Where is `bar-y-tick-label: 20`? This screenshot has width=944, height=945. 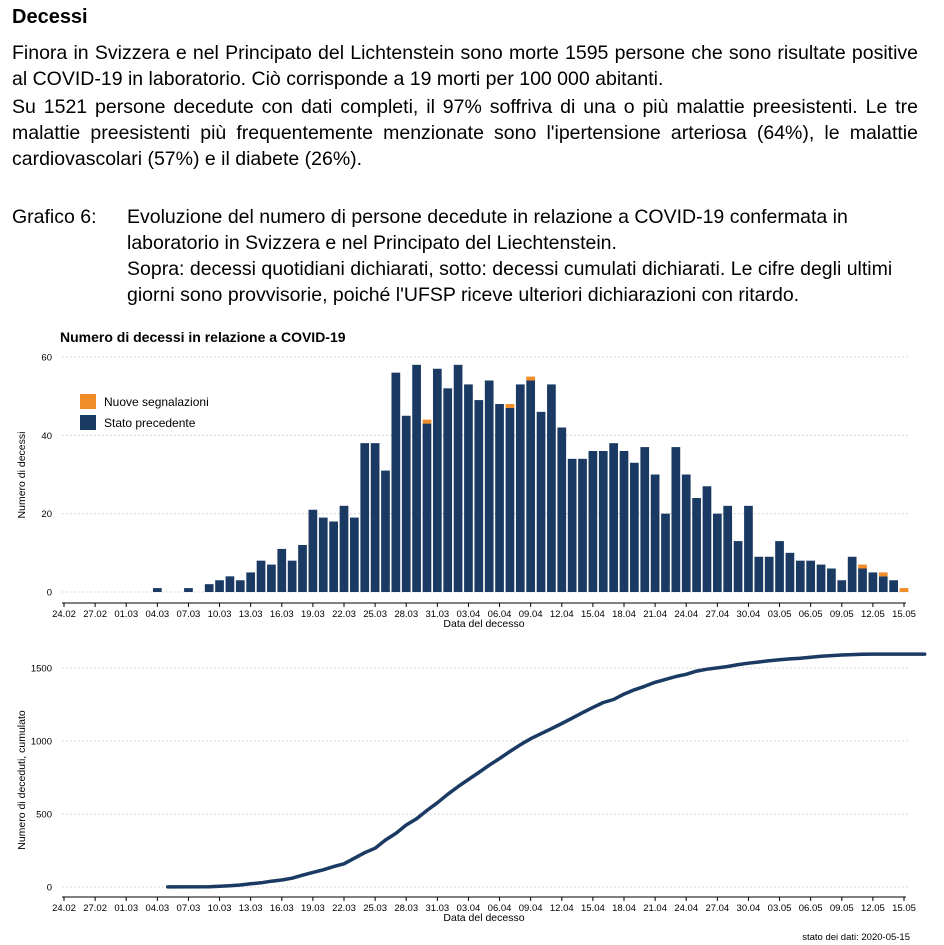
bar-y-tick-label: 20 is located at coordinates (46, 514).